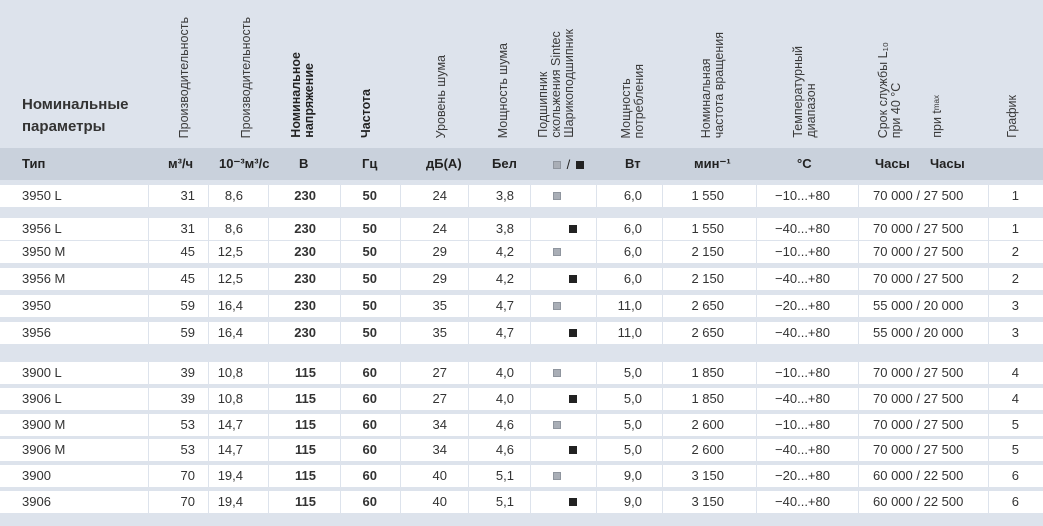 This screenshot has width=1043, height=526. I want to click on unit-flow-m3s: 10⁻³м³/с, so click(244, 163).